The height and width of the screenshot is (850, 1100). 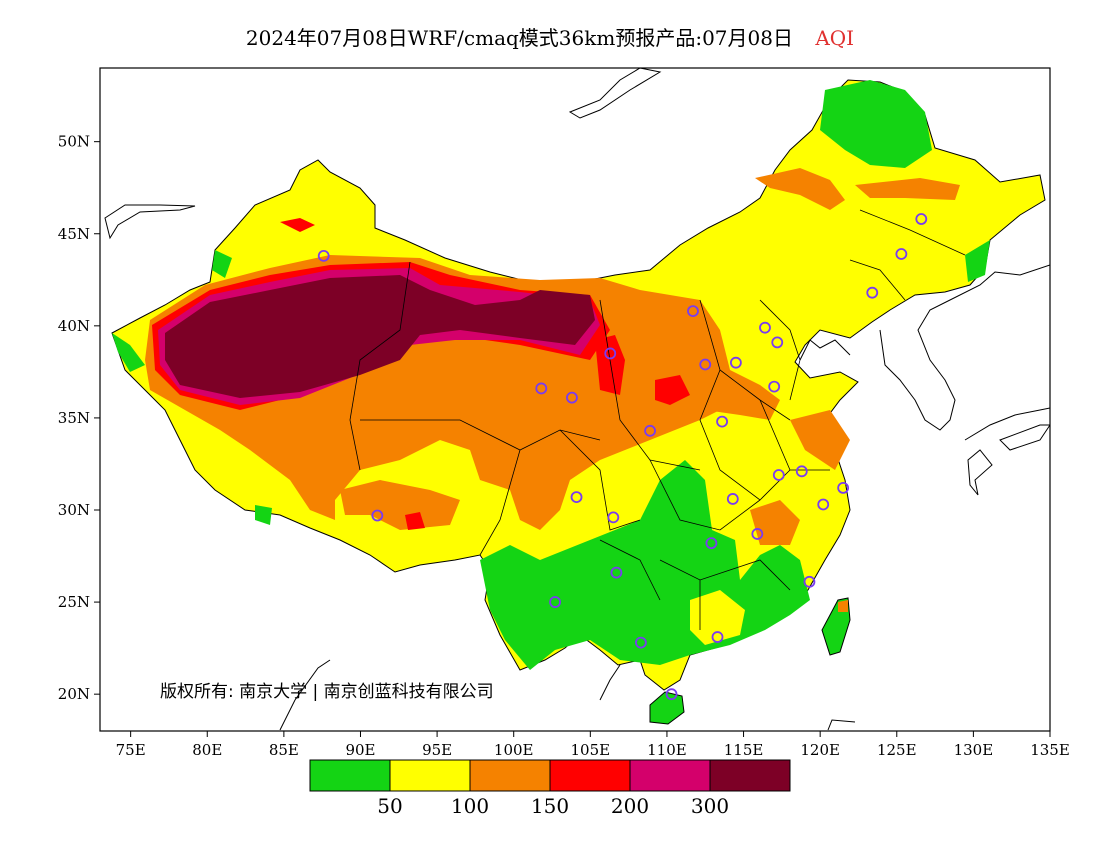 I want to click on lon-tick-label: 90E, so click(x=360, y=750).